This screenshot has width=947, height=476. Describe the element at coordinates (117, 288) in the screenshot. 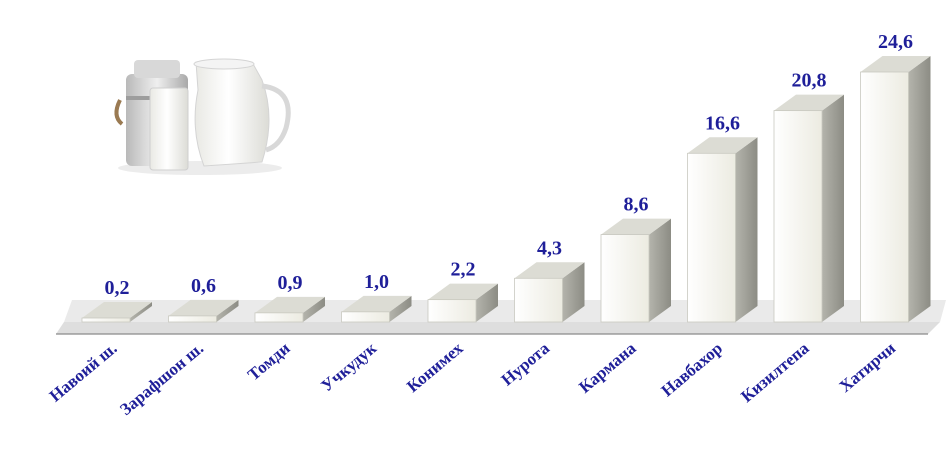

I see `data-label: 0,2` at that location.